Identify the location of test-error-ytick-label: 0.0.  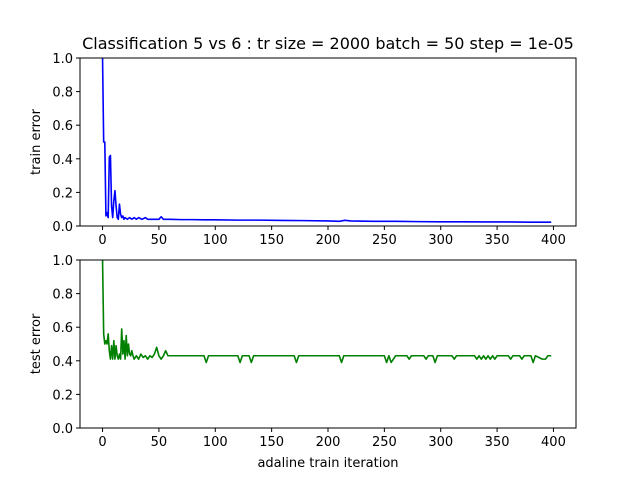
(62, 429).